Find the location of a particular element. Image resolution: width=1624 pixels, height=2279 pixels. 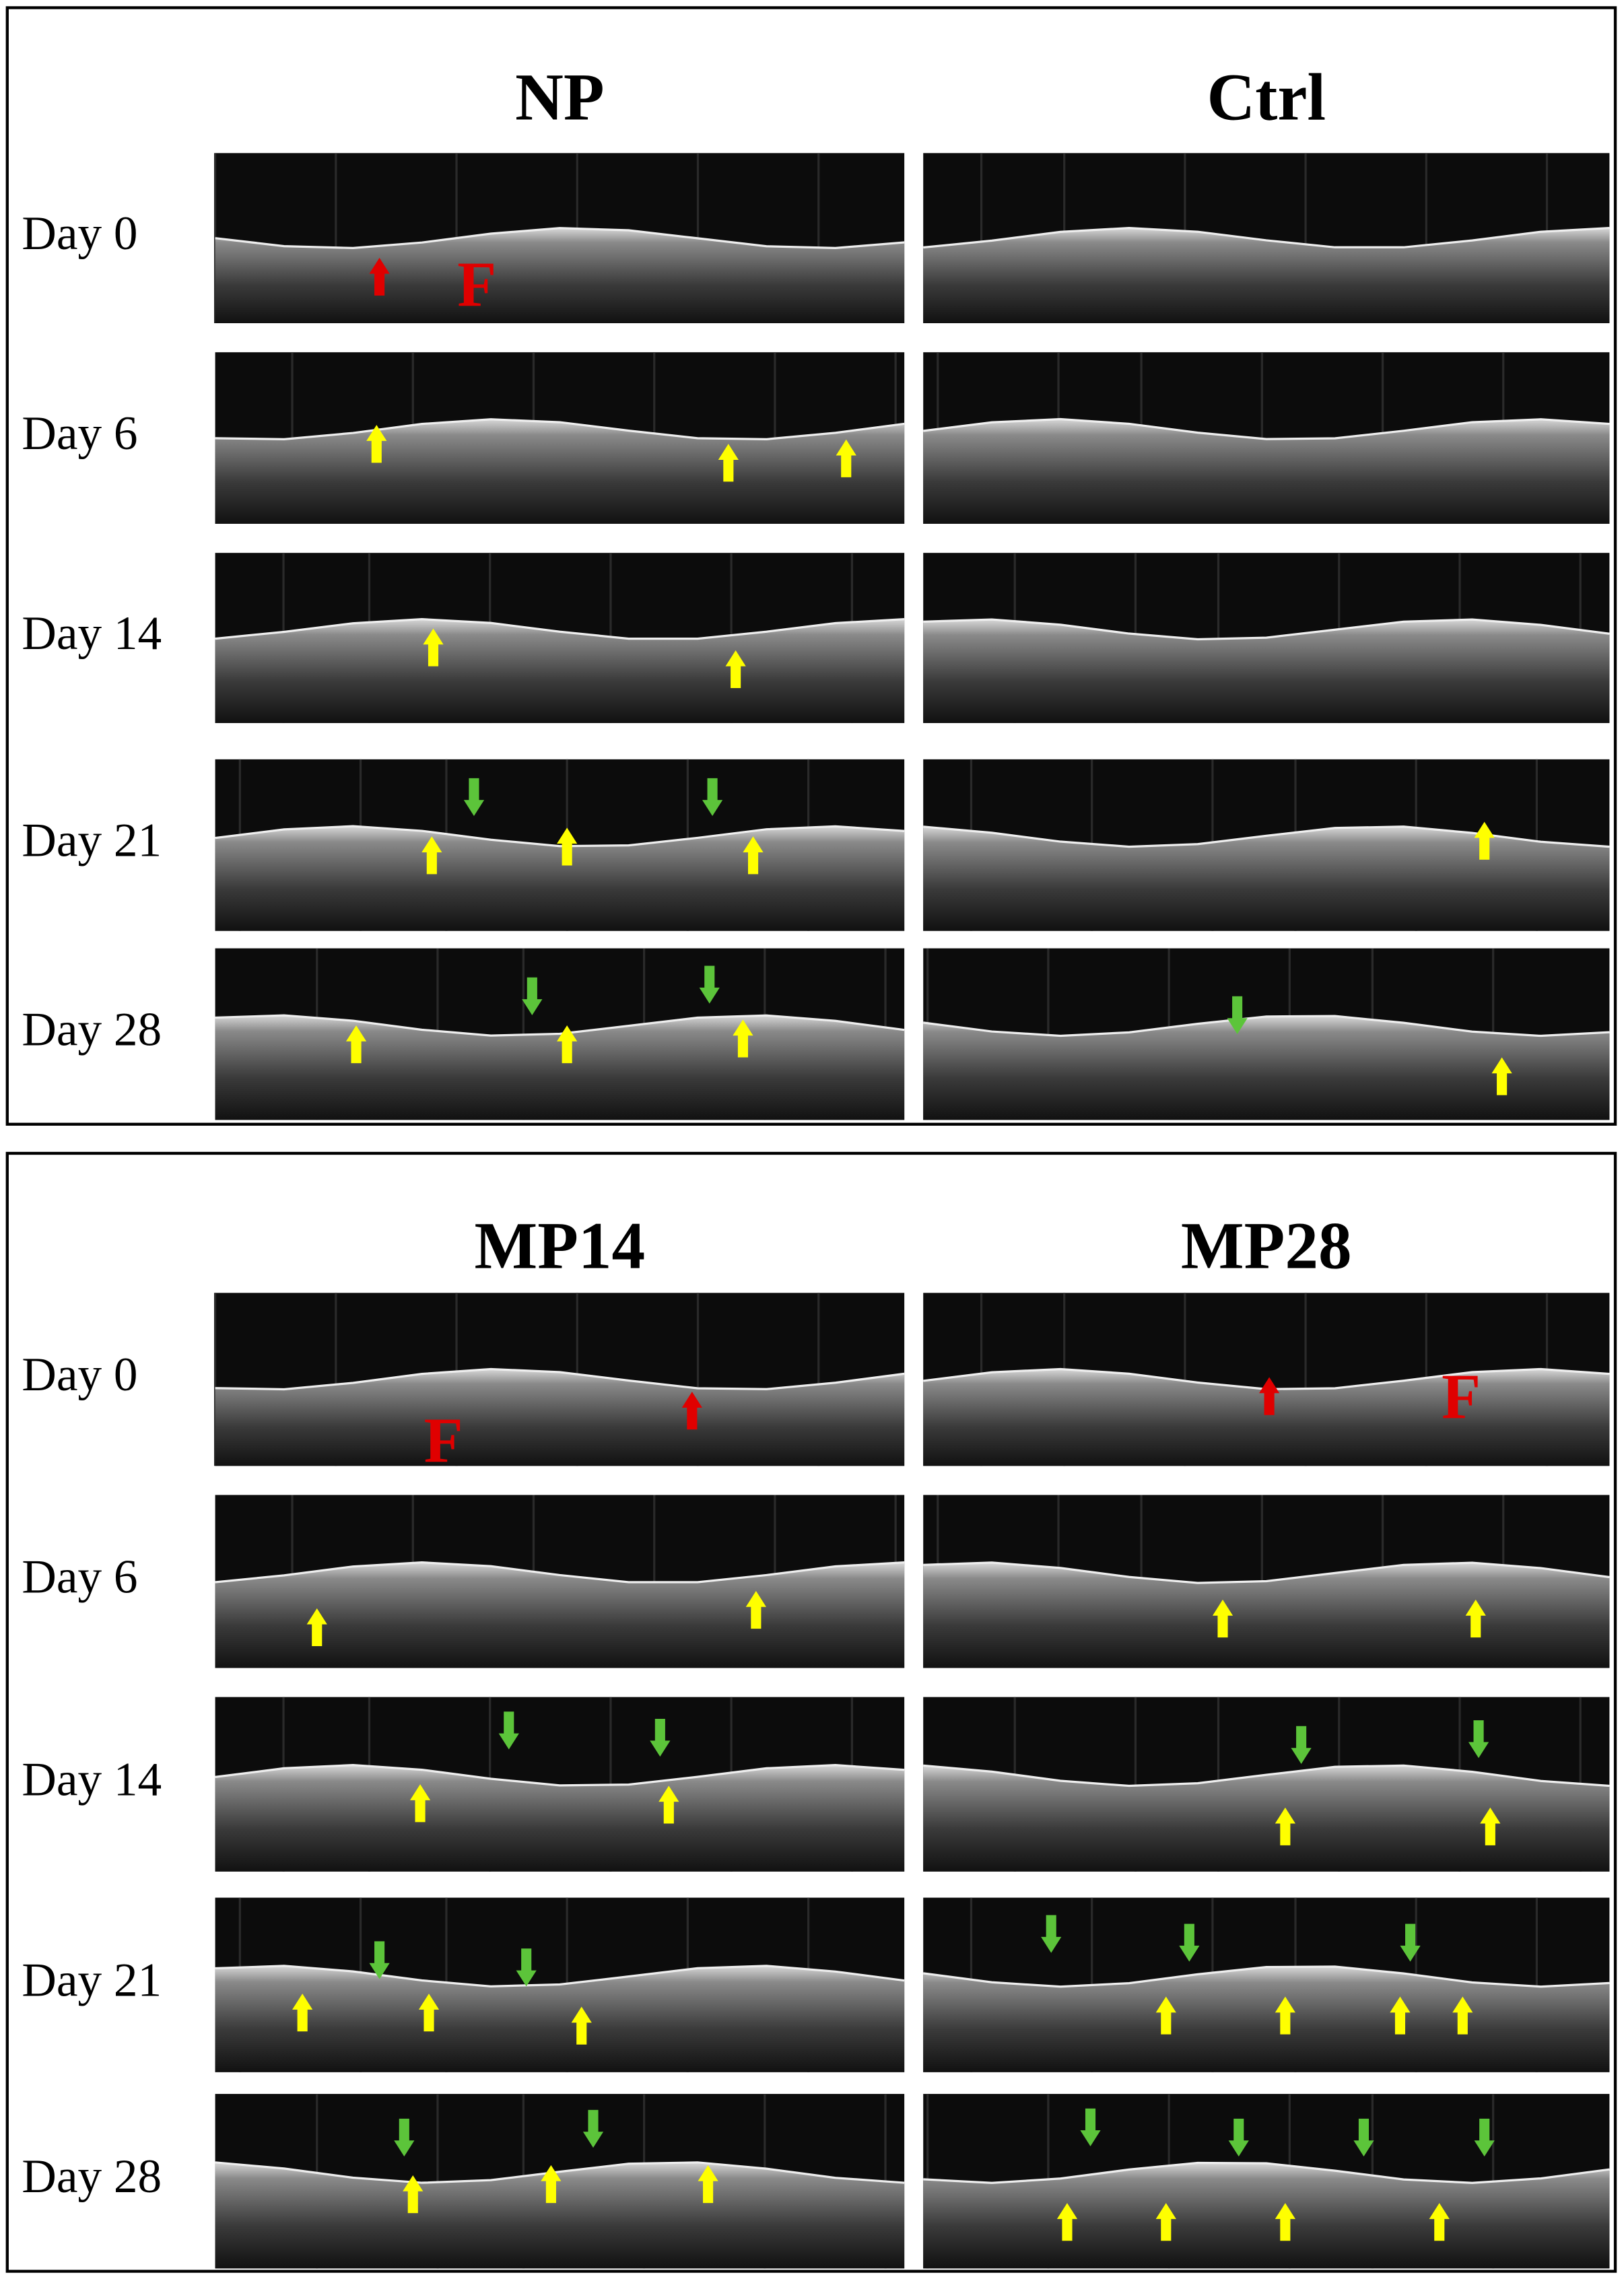

row-label: Day 21 is located at coordinates (92, 841).